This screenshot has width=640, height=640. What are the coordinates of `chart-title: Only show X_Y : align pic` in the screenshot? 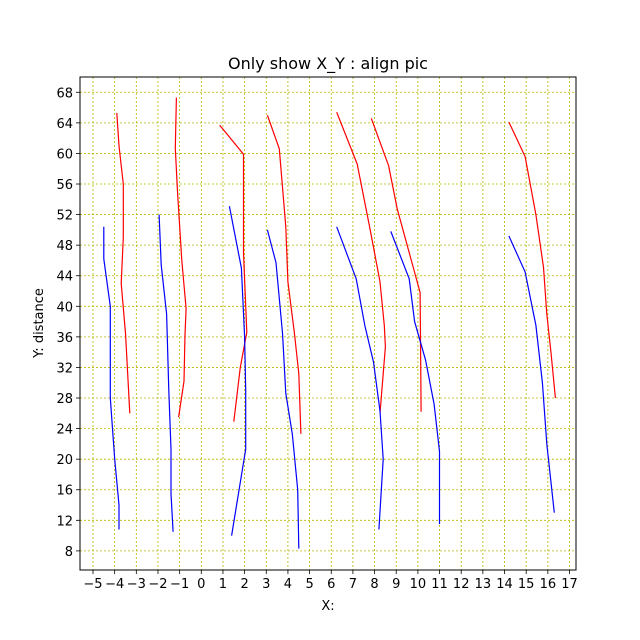 It's located at (328, 64).